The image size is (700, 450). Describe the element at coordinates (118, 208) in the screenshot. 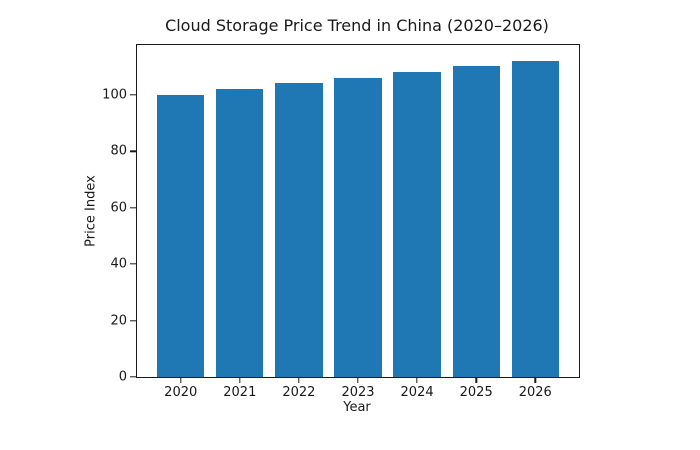

I see `y-tick-label: 60` at that location.